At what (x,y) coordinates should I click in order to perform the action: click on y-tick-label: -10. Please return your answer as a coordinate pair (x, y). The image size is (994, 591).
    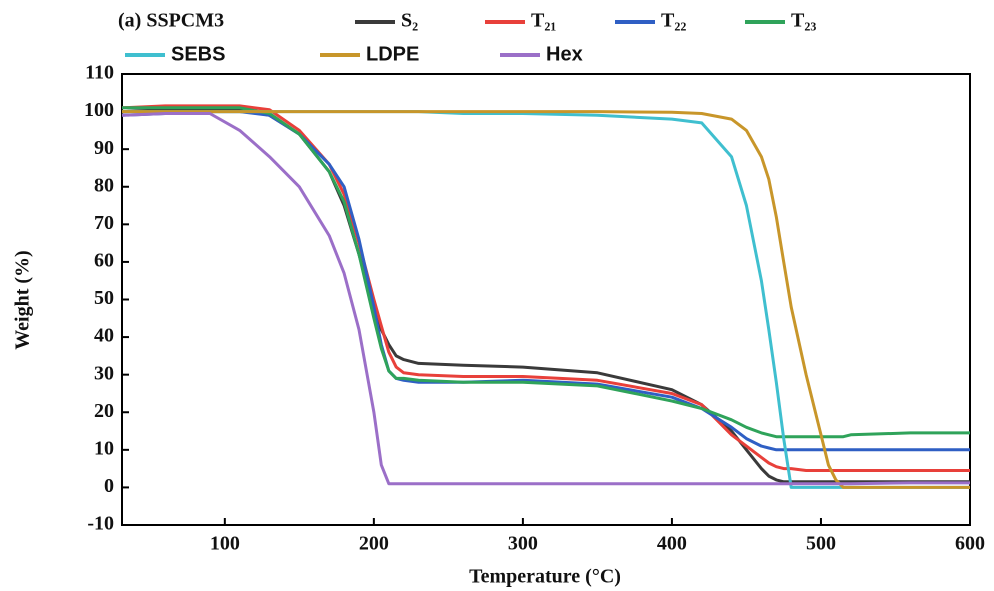
    Looking at the image, I should click on (100, 524).